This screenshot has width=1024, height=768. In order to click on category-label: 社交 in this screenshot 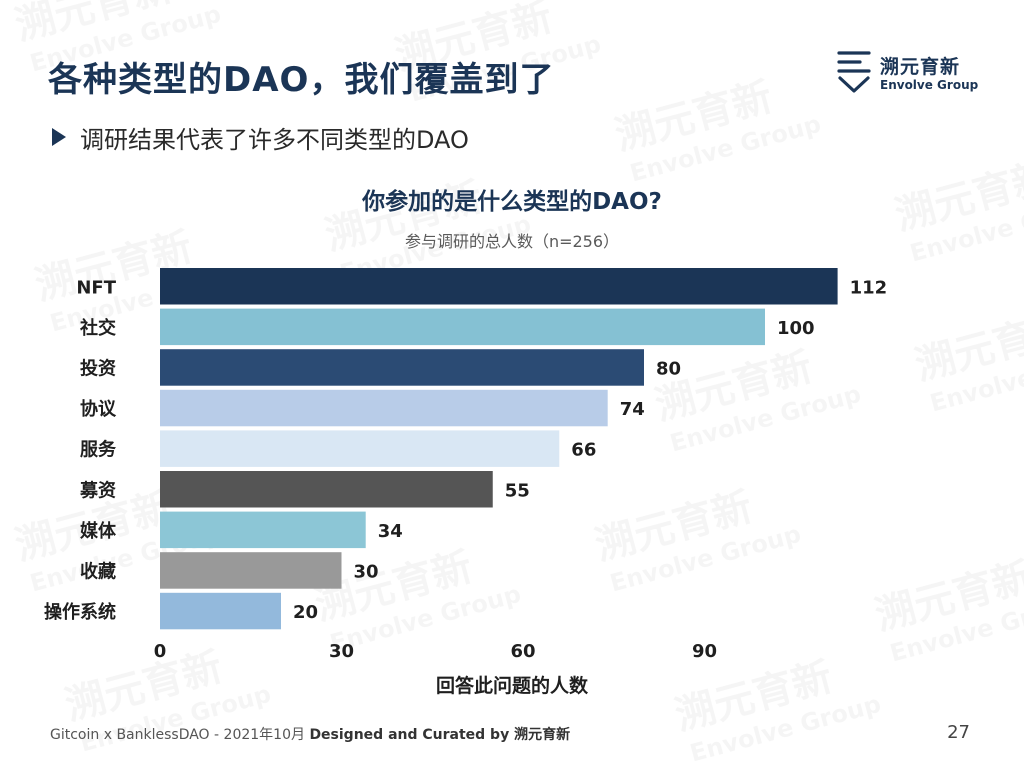, I will do `click(98, 328)`.